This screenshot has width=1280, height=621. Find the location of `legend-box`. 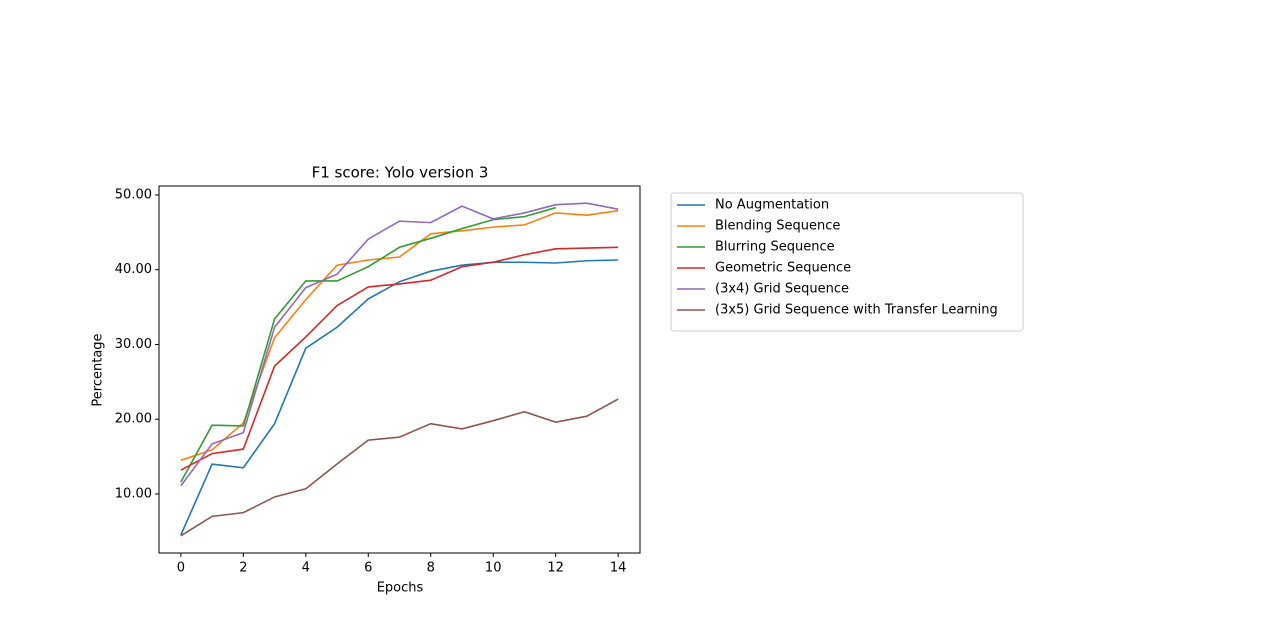

legend-box is located at coordinates (847, 262).